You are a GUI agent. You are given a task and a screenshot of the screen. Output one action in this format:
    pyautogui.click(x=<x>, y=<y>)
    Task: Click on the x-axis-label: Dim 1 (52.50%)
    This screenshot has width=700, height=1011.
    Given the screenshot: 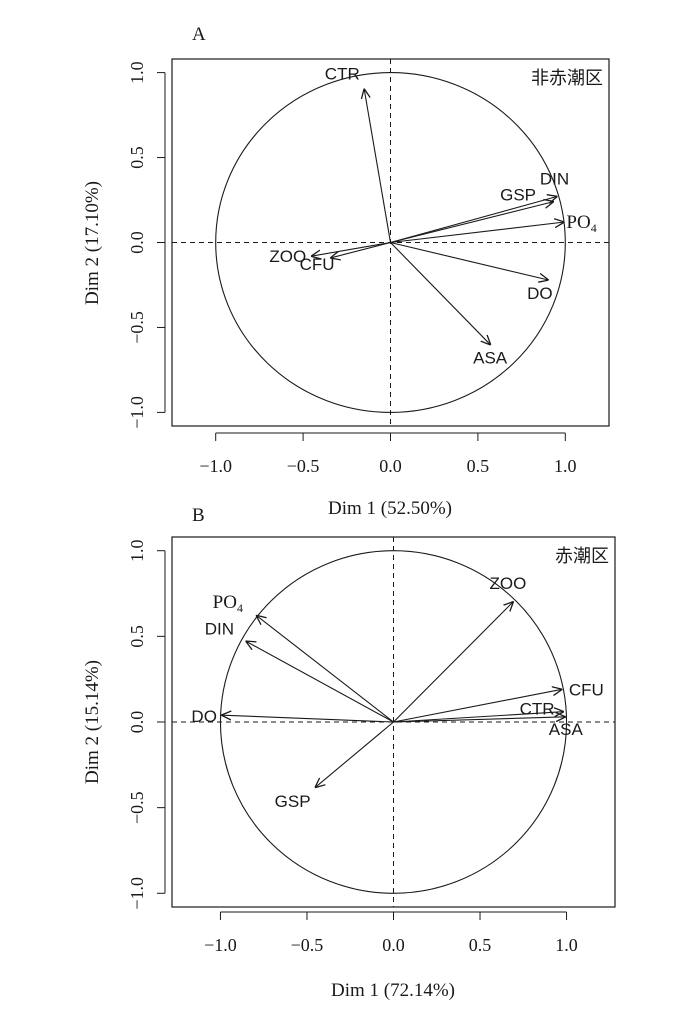 What is the action you would take?
    pyautogui.click(x=390, y=508)
    